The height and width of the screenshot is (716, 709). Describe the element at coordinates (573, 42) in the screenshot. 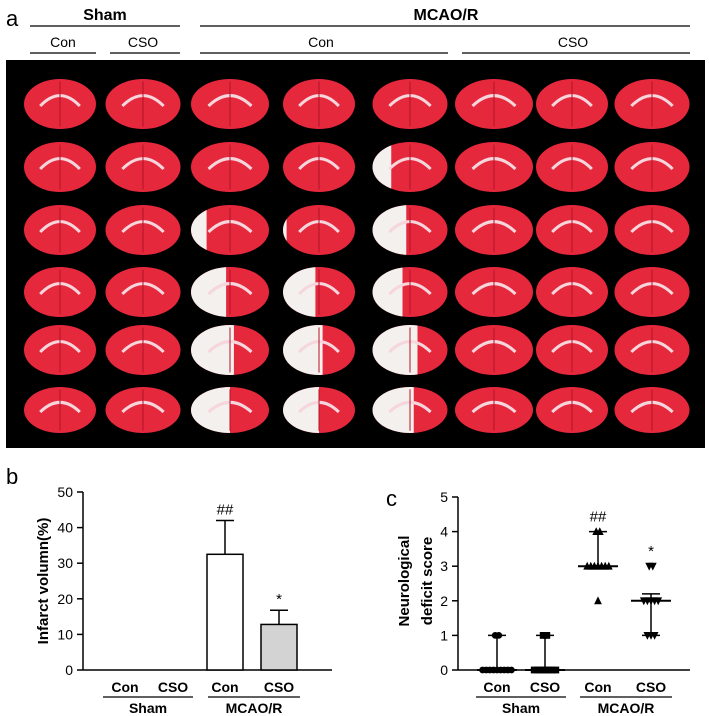

I see `header-sub-mcaor-cso: CSO` at that location.